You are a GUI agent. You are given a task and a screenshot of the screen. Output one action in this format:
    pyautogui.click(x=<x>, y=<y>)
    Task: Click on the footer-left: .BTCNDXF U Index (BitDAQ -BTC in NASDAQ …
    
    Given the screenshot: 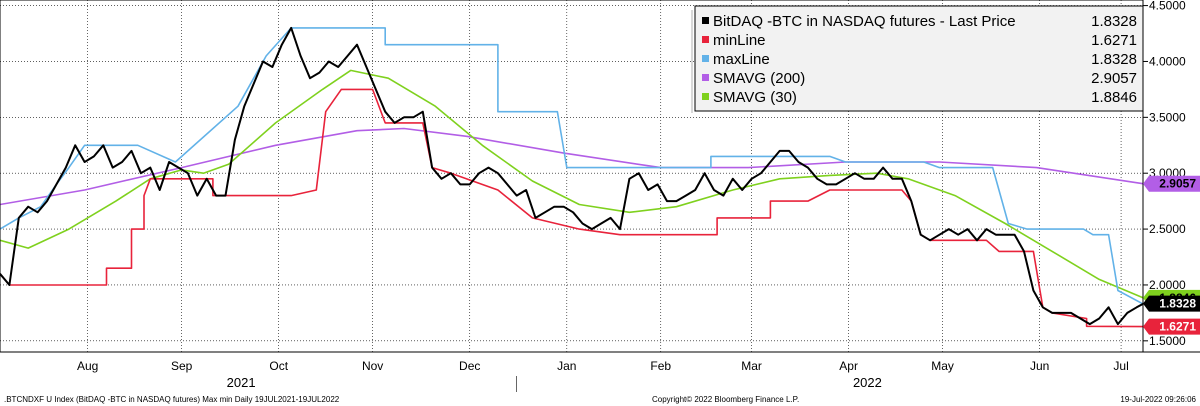 What is the action you would take?
    pyautogui.click(x=172, y=399)
    